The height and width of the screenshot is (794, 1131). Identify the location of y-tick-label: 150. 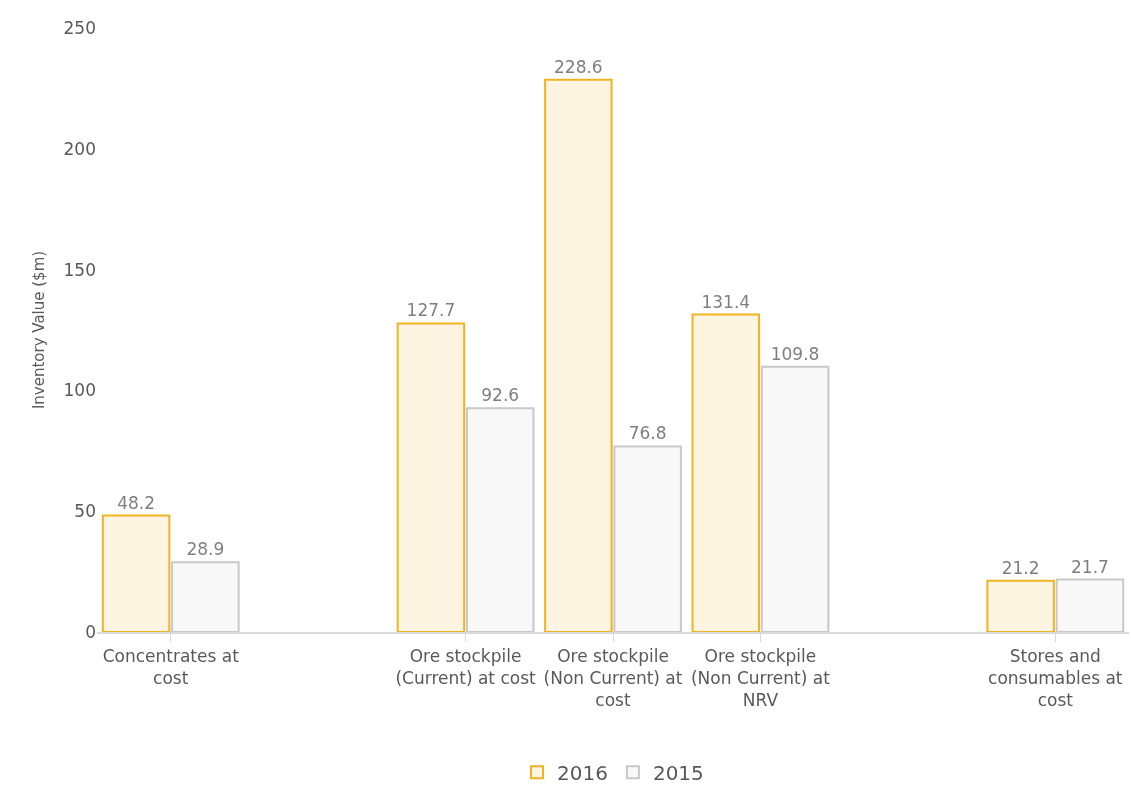
(79, 269).